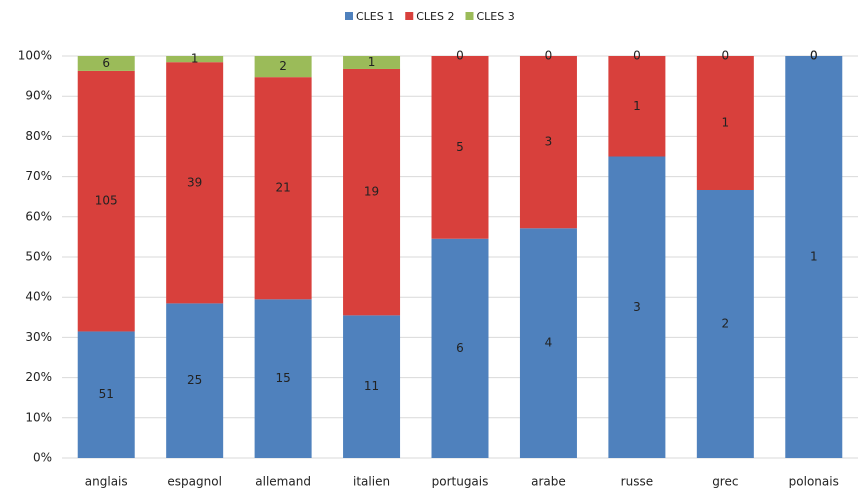 The width and height of the screenshot is (861, 495). I want to click on legend-label: CLES 1, so click(375, 16).